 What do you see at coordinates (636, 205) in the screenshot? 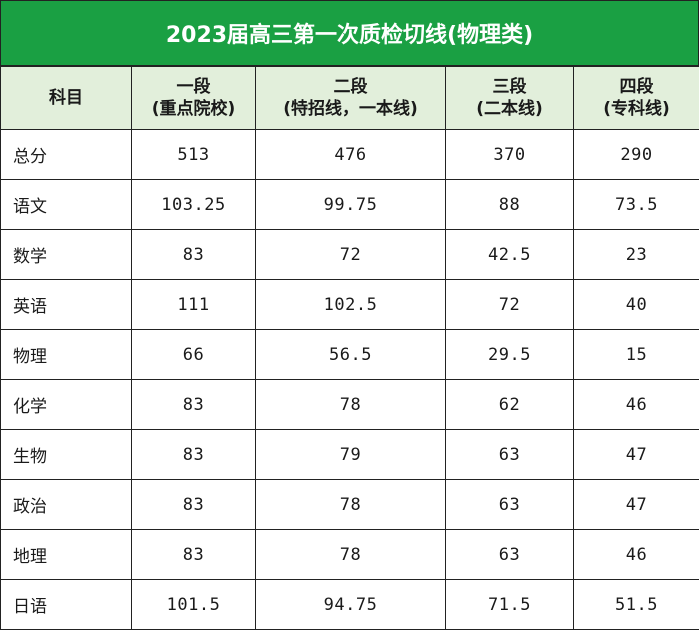
I see `cell-tier-4: 73.5` at bounding box center [636, 205].